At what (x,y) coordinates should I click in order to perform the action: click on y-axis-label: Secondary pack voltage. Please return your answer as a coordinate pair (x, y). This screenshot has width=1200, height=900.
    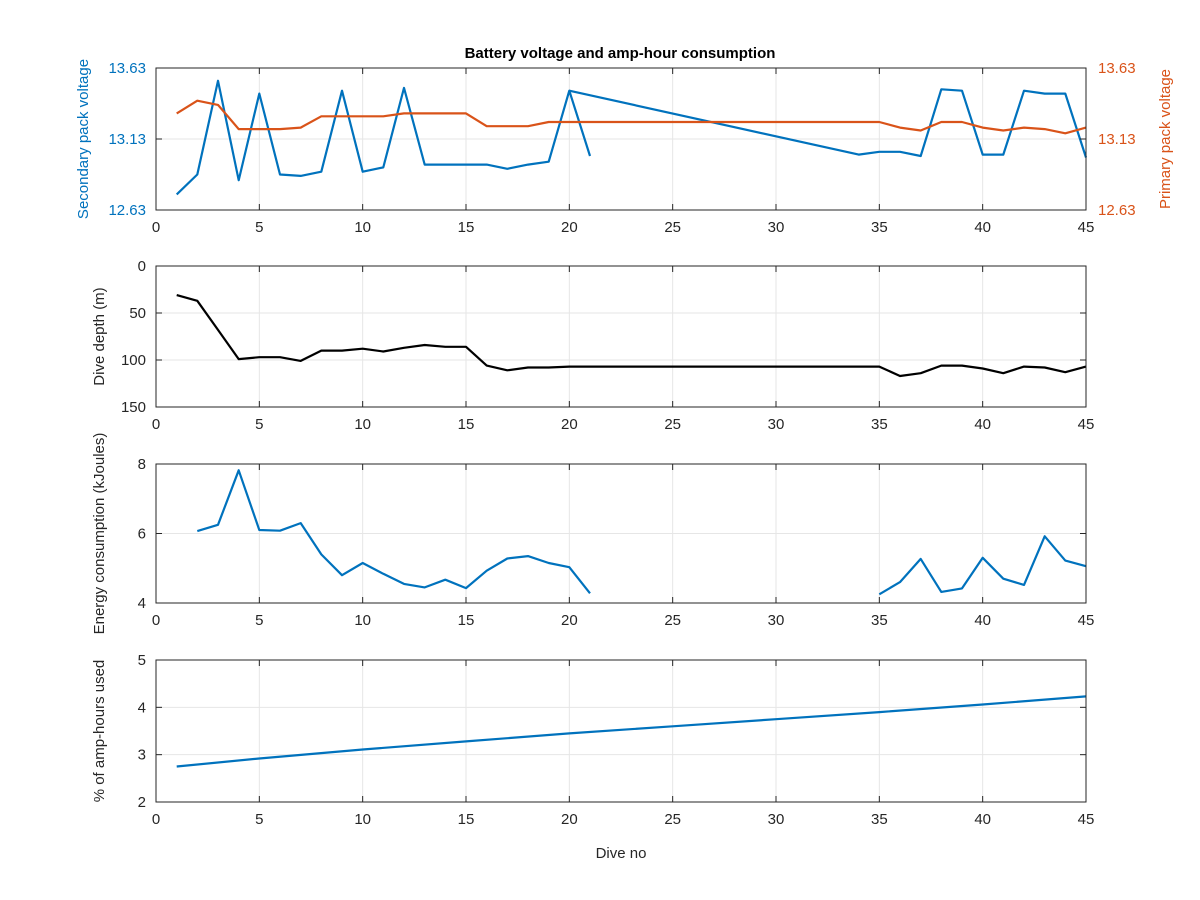
    Looking at the image, I should click on (83, 139).